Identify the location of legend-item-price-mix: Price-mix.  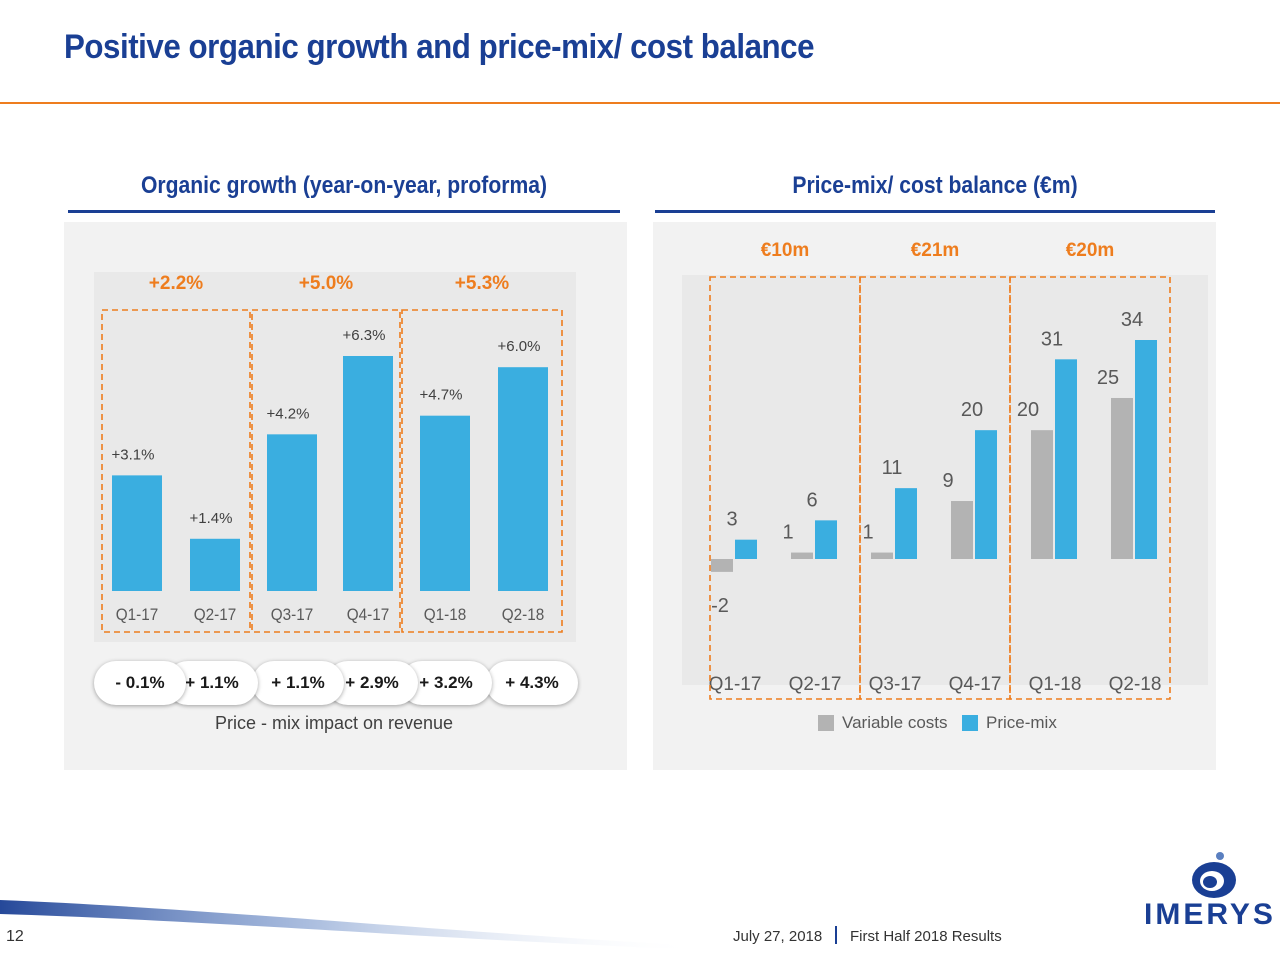
(1009, 723).